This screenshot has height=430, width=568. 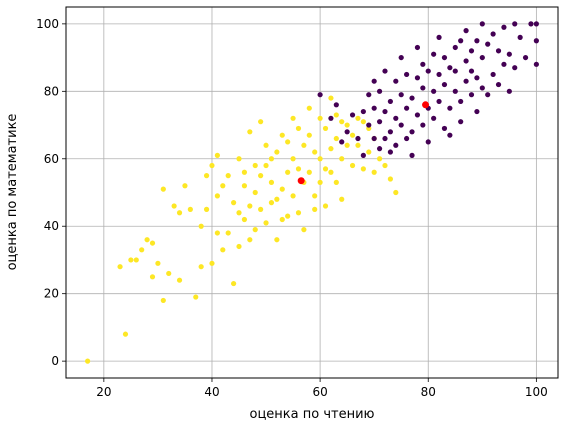 What do you see at coordinates (51, 226) in the screenshot?
I see `y-tick-label: 40` at bounding box center [51, 226].